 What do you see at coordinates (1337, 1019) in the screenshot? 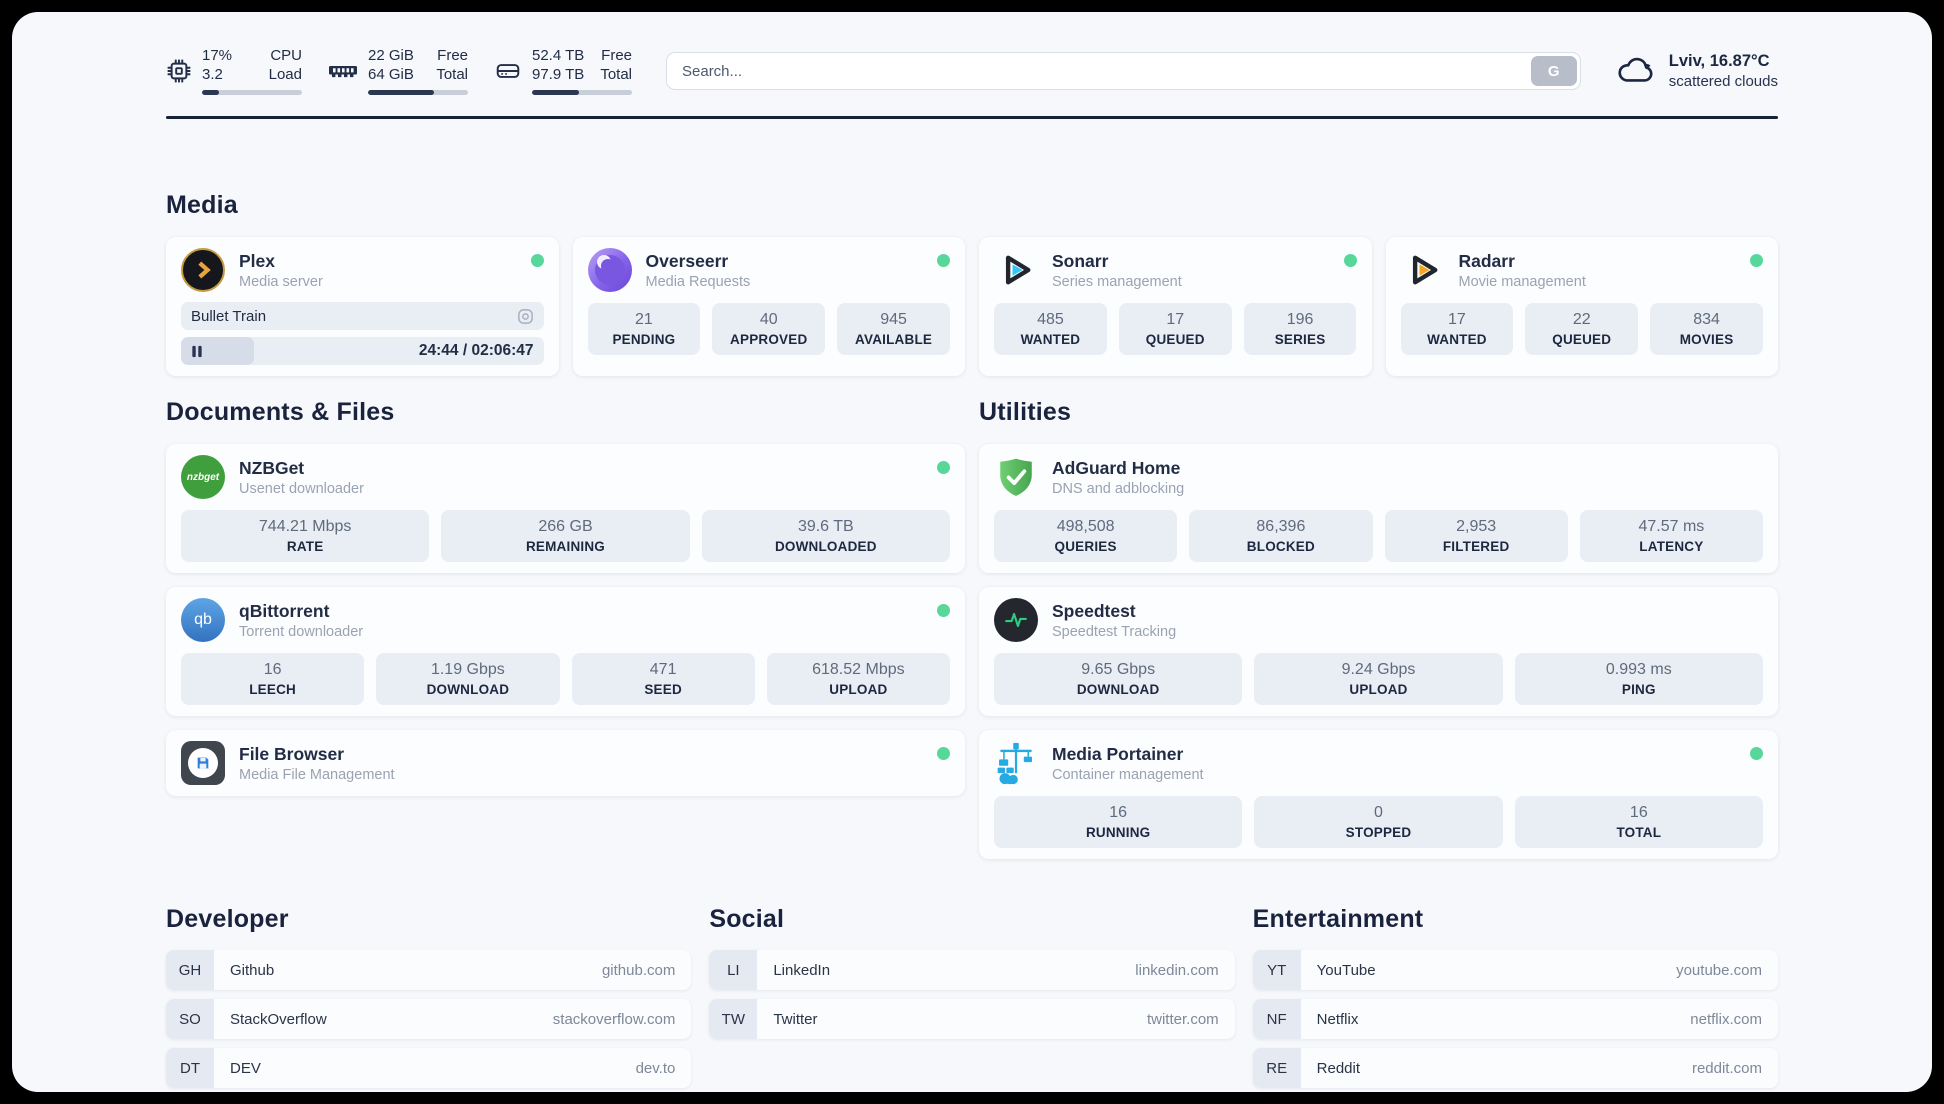
I see `link-name: Netflix` at bounding box center [1337, 1019].